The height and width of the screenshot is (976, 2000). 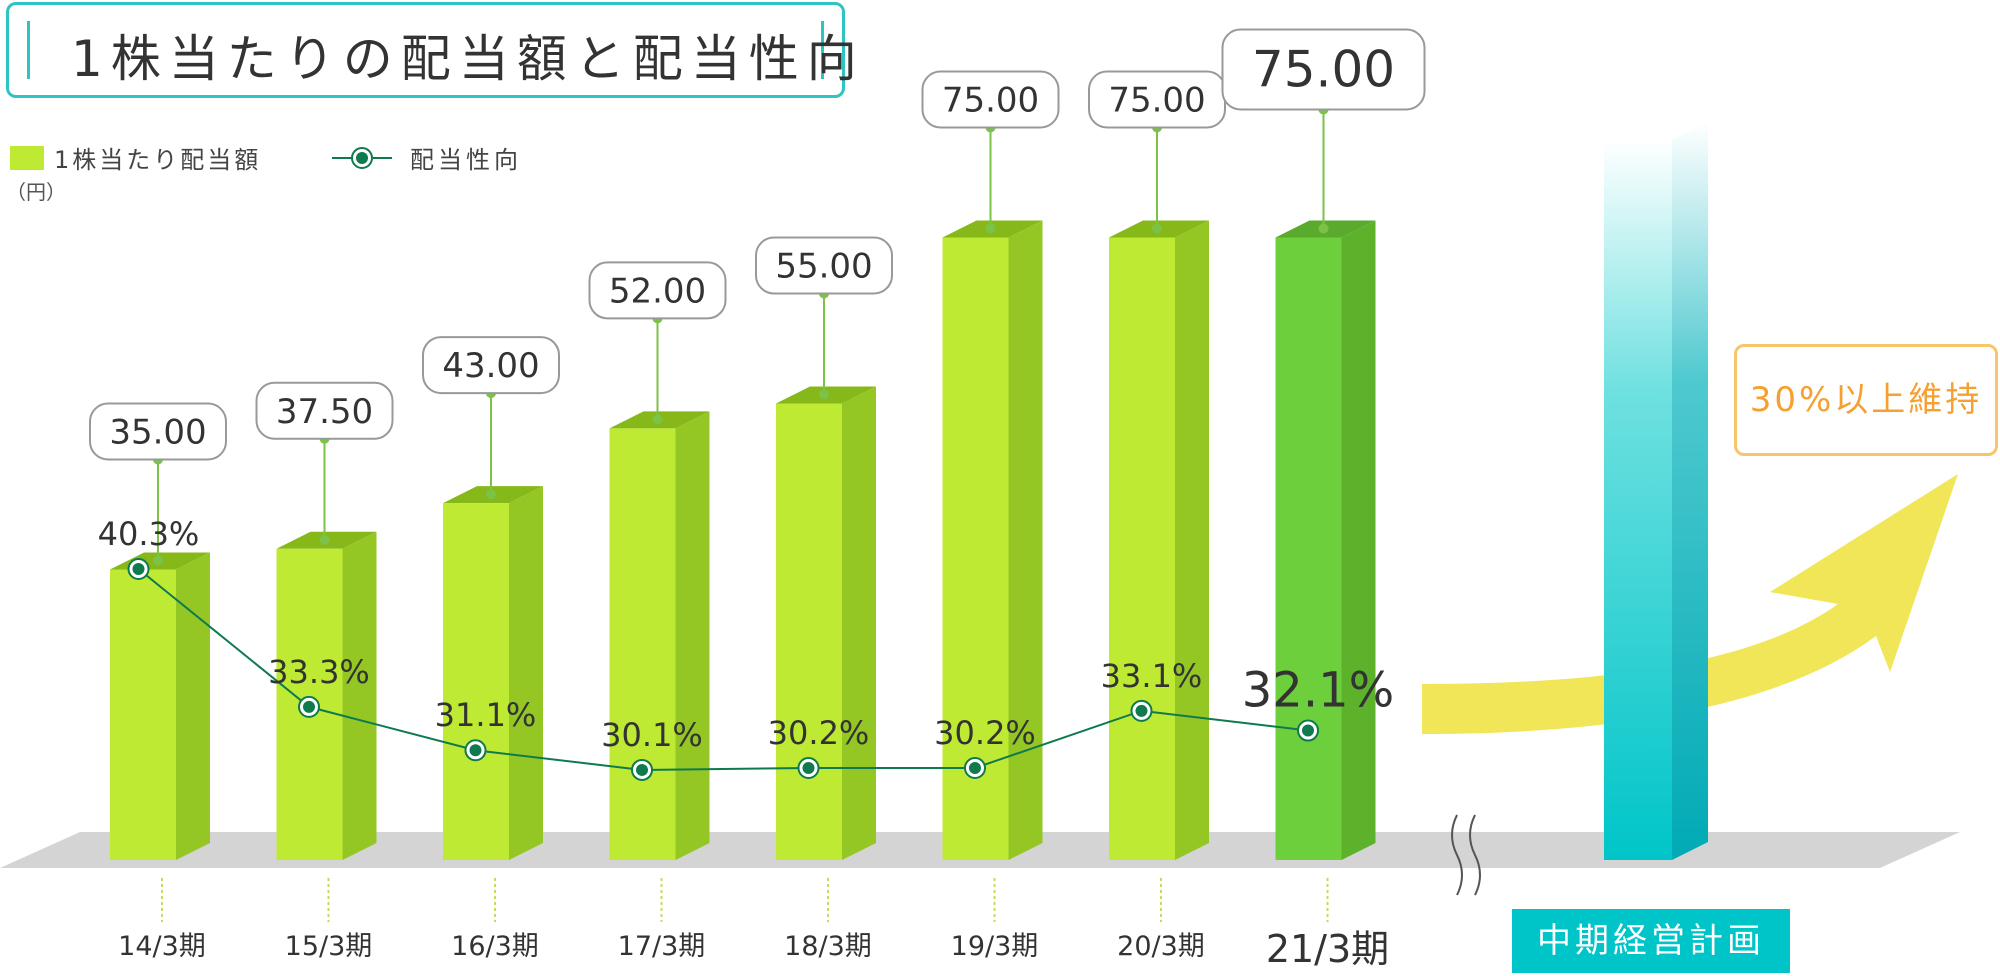 What do you see at coordinates (162, 946) in the screenshot?
I see `x-tick-label: 14/3期` at bounding box center [162, 946].